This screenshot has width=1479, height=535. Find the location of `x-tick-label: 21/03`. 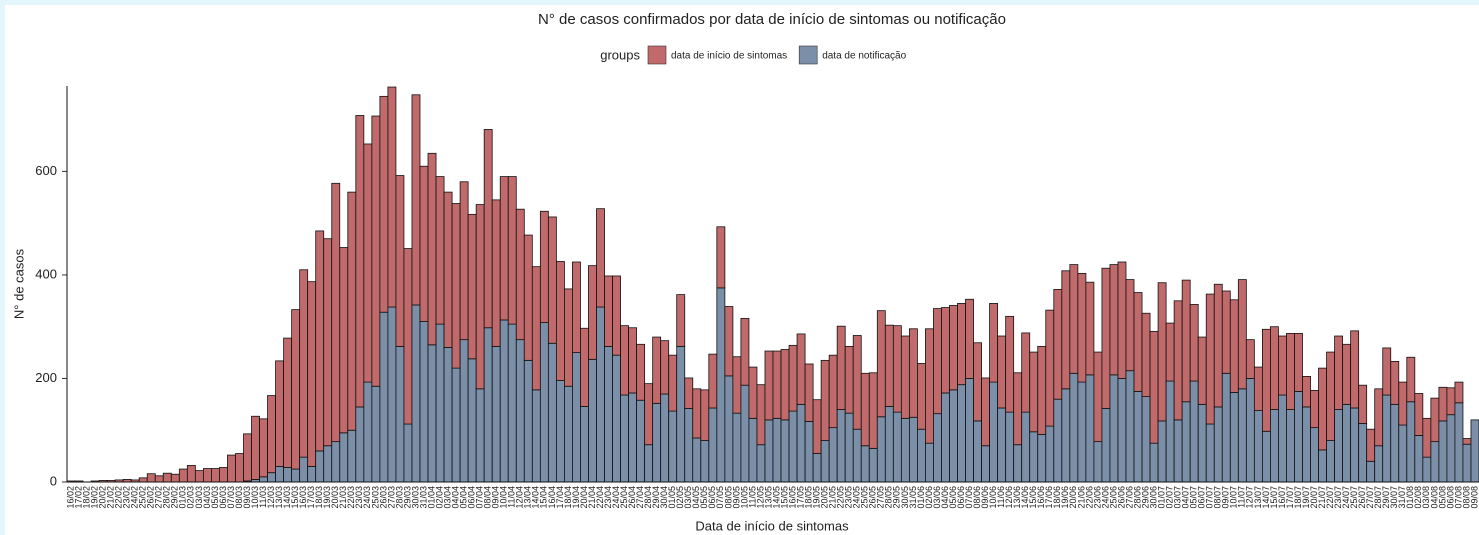

x-tick-label: 21/03 is located at coordinates (343, 497).